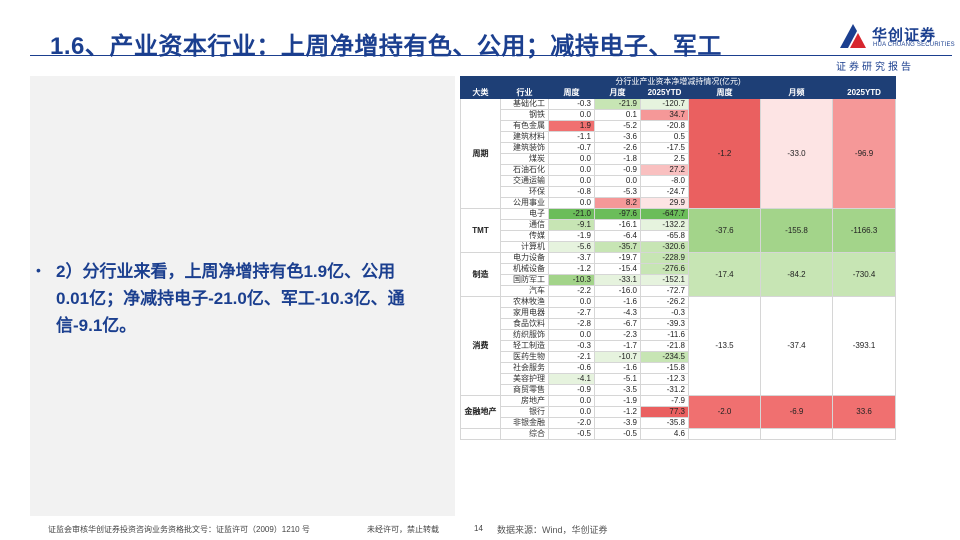 Image resolution: width=960 pixels, height=540 pixels. What do you see at coordinates (724, 93) in the screenshot?
I see `col-header-sector-weekly: 周度` at bounding box center [724, 93].